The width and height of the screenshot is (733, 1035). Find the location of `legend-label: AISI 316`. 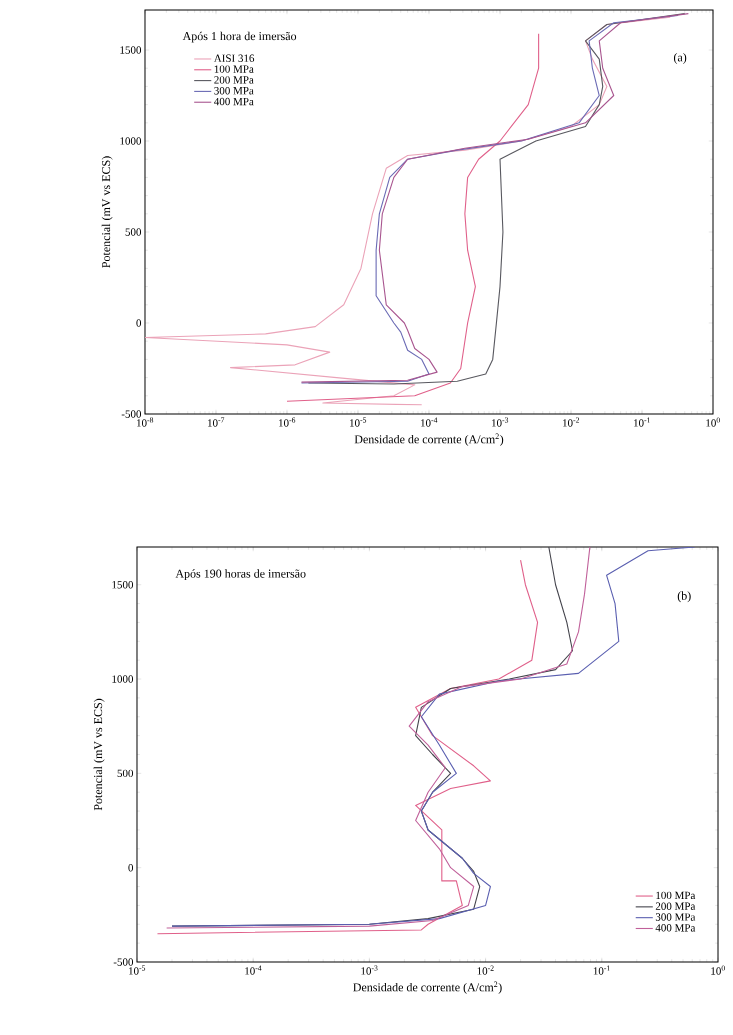

legend-label: AISI 316 is located at coordinates (234, 58).